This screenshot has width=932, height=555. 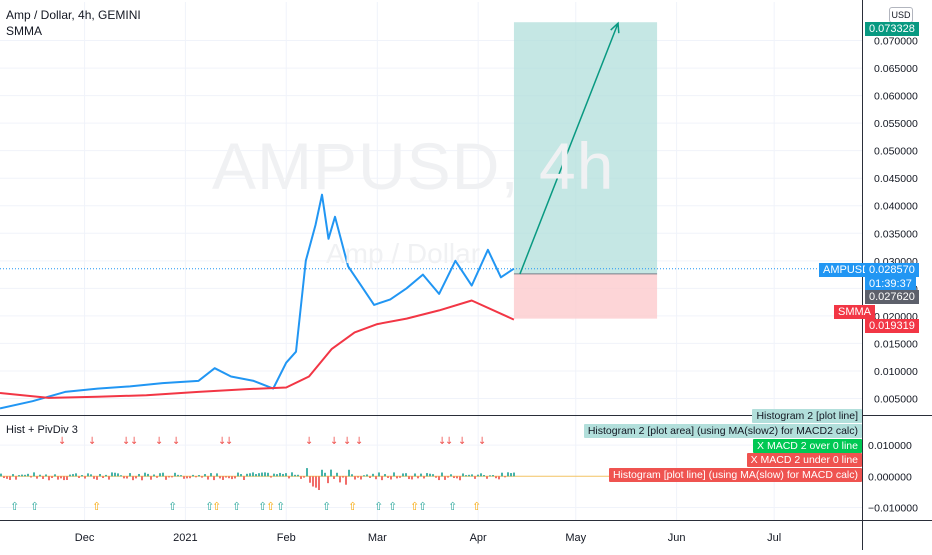 I want to click on y-tick-label: 0.065000, so click(x=896, y=69).